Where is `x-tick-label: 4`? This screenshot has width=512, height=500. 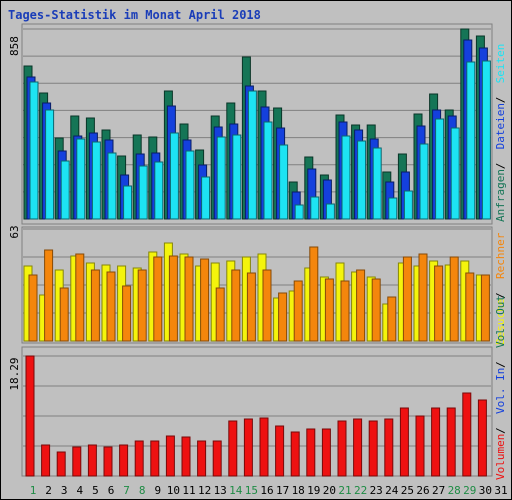 x-tick-label: 4 is located at coordinates (79, 490).